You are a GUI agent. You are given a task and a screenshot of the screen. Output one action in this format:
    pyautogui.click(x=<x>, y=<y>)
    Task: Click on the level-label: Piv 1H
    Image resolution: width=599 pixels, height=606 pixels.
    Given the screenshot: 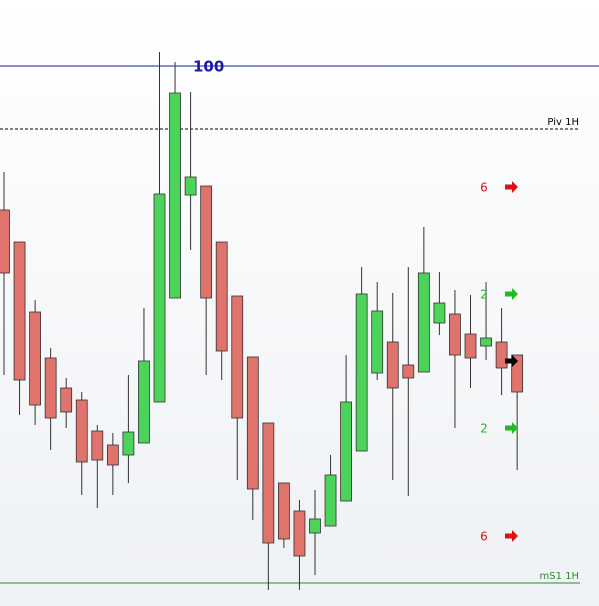 What is the action you would take?
    pyautogui.click(x=563, y=122)
    